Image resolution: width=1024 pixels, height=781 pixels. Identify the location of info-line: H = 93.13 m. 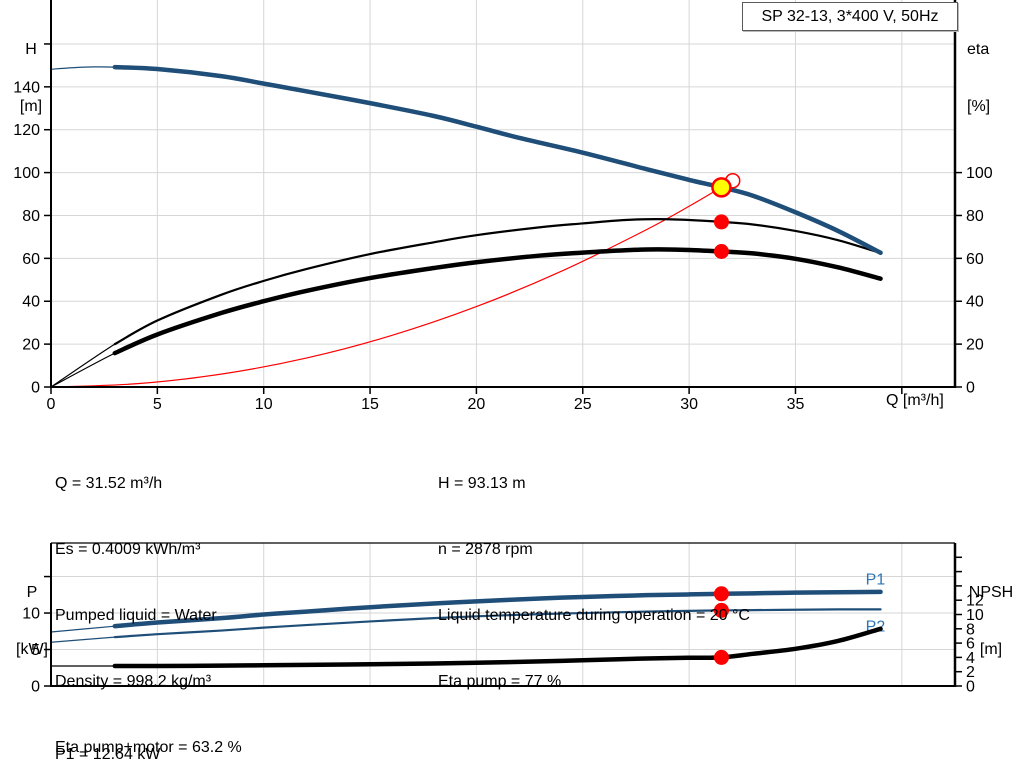
(482, 483).